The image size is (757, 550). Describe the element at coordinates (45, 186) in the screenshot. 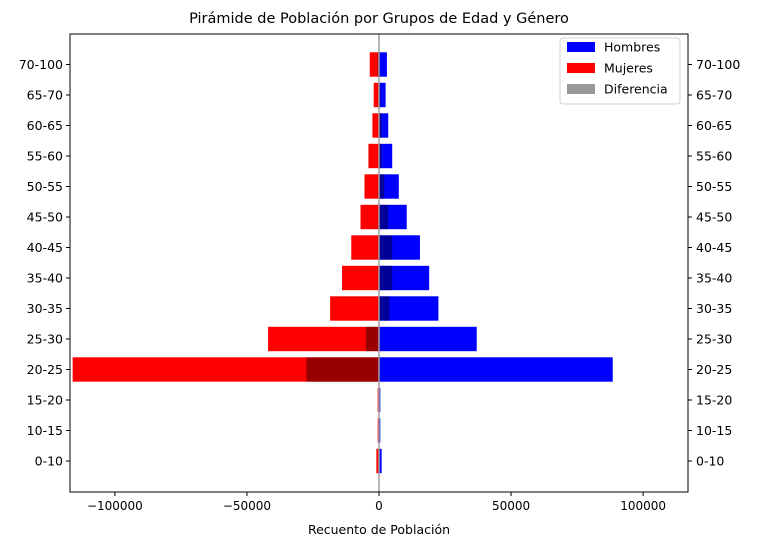

I see `y-tick-label-left: 50-55` at that location.